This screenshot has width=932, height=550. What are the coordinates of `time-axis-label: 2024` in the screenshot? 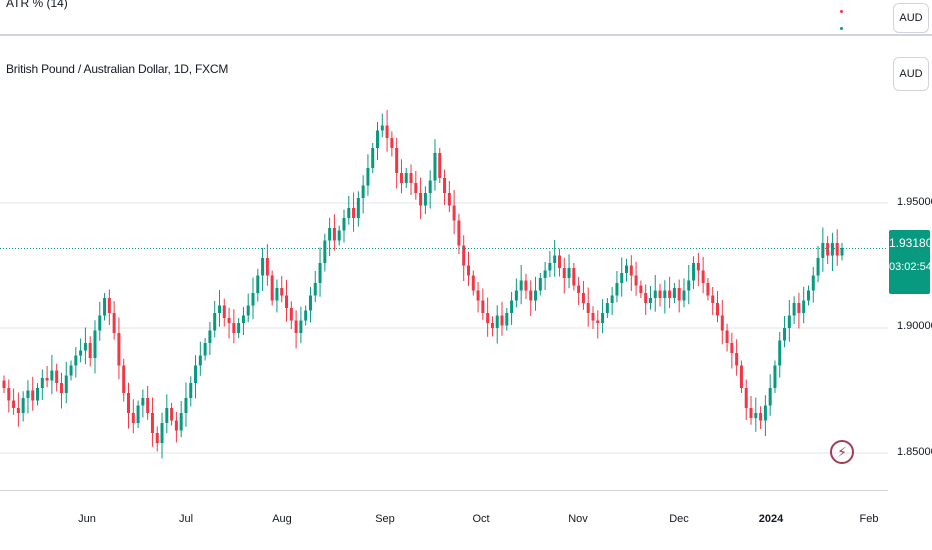 It's located at (771, 519).